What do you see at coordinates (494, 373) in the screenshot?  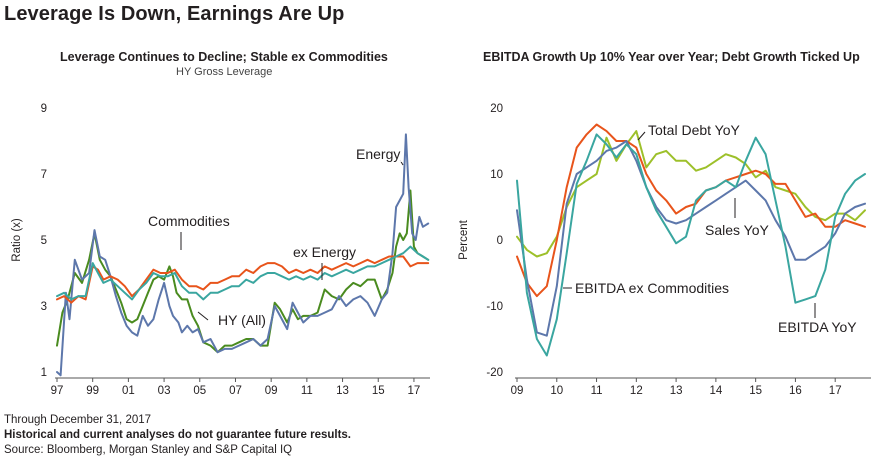 I see `right-y-tick-label: -20` at bounding box center [494, 373].